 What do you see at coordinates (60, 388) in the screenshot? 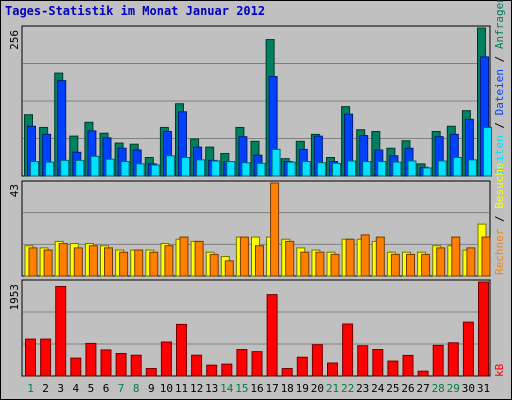
I see `x-tick-label-3: 3` at bounding box center [60, 388].